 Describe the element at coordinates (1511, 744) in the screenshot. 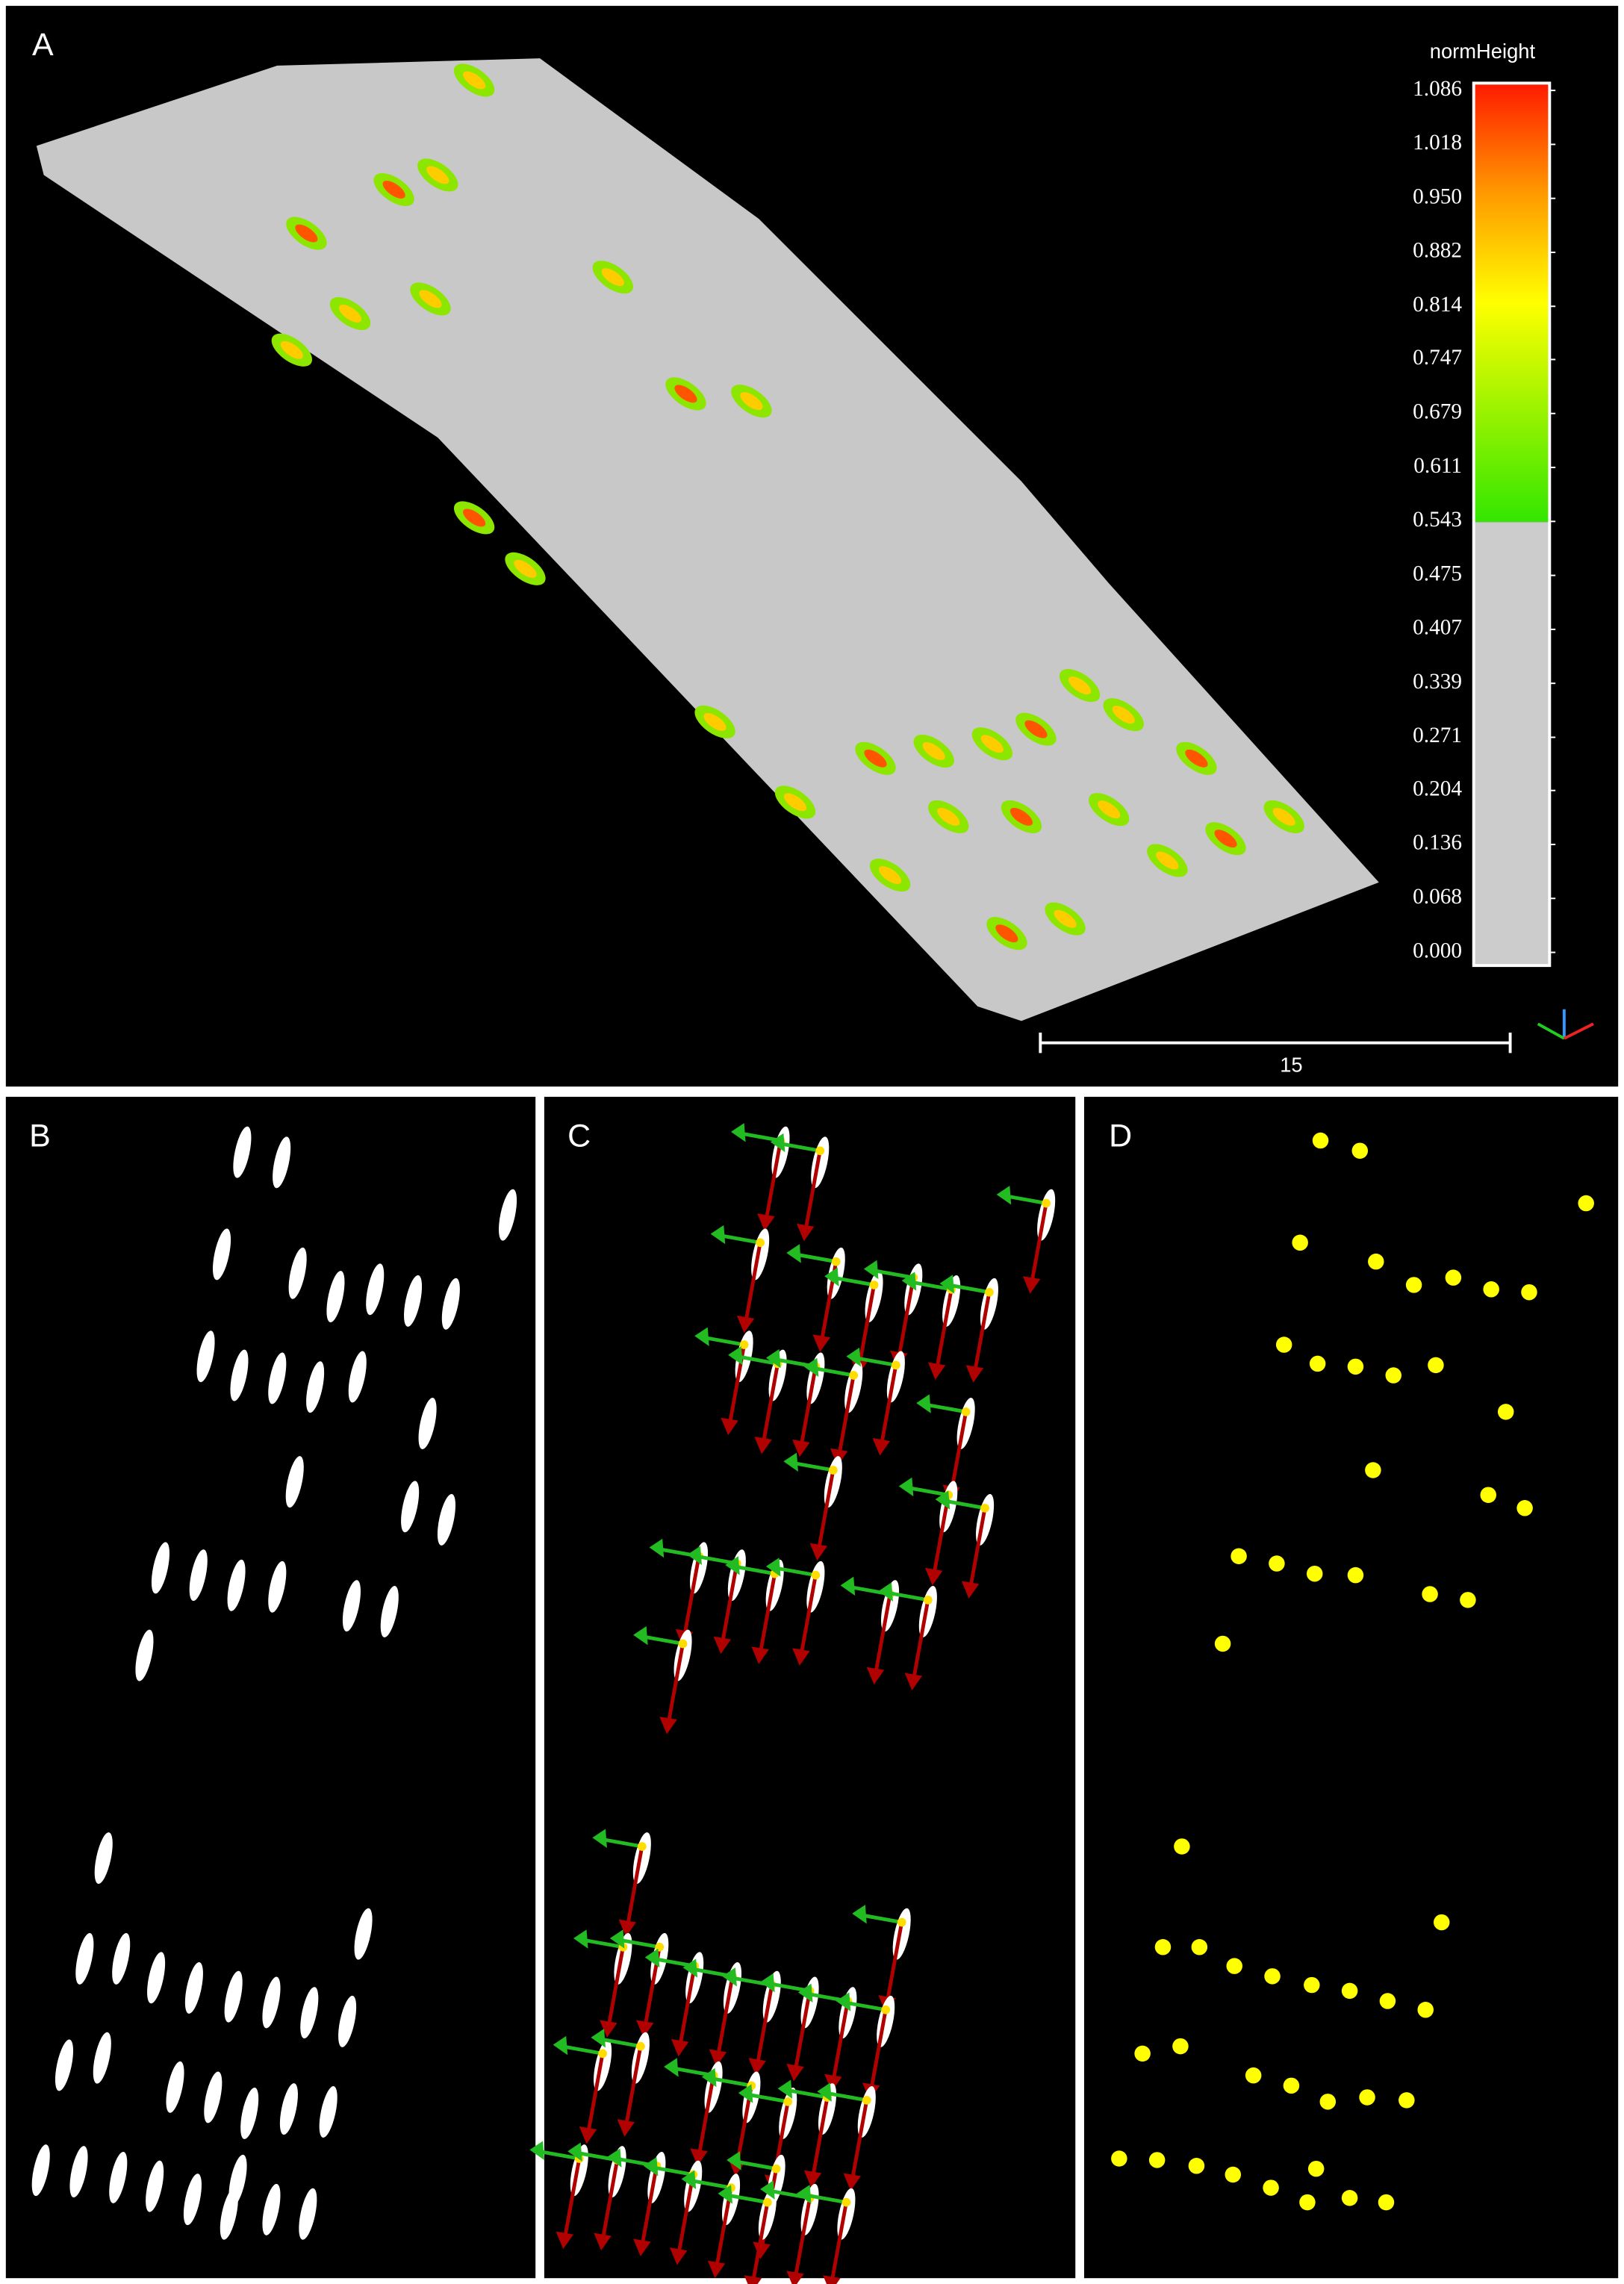

I see `colorbar-low` at that location.